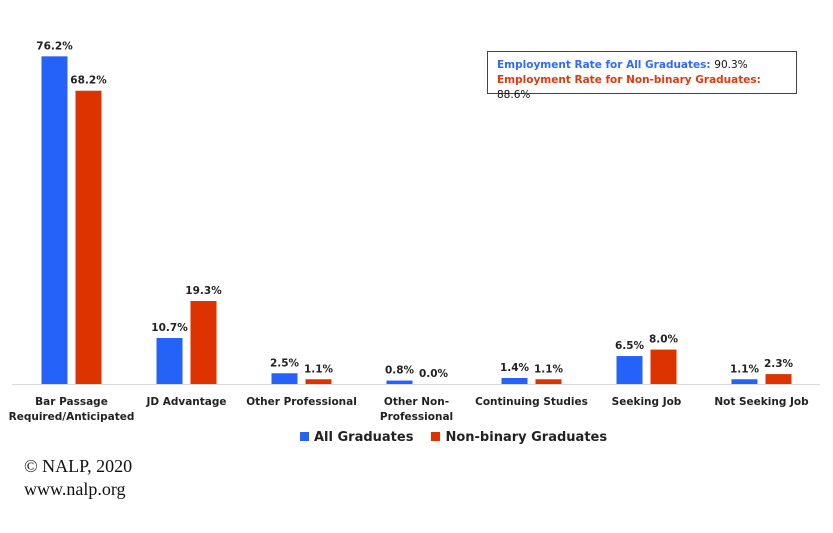  Describe the element at coordinates (630, 346) in the screenshot. I see `data-label: 6.5%` at that location.